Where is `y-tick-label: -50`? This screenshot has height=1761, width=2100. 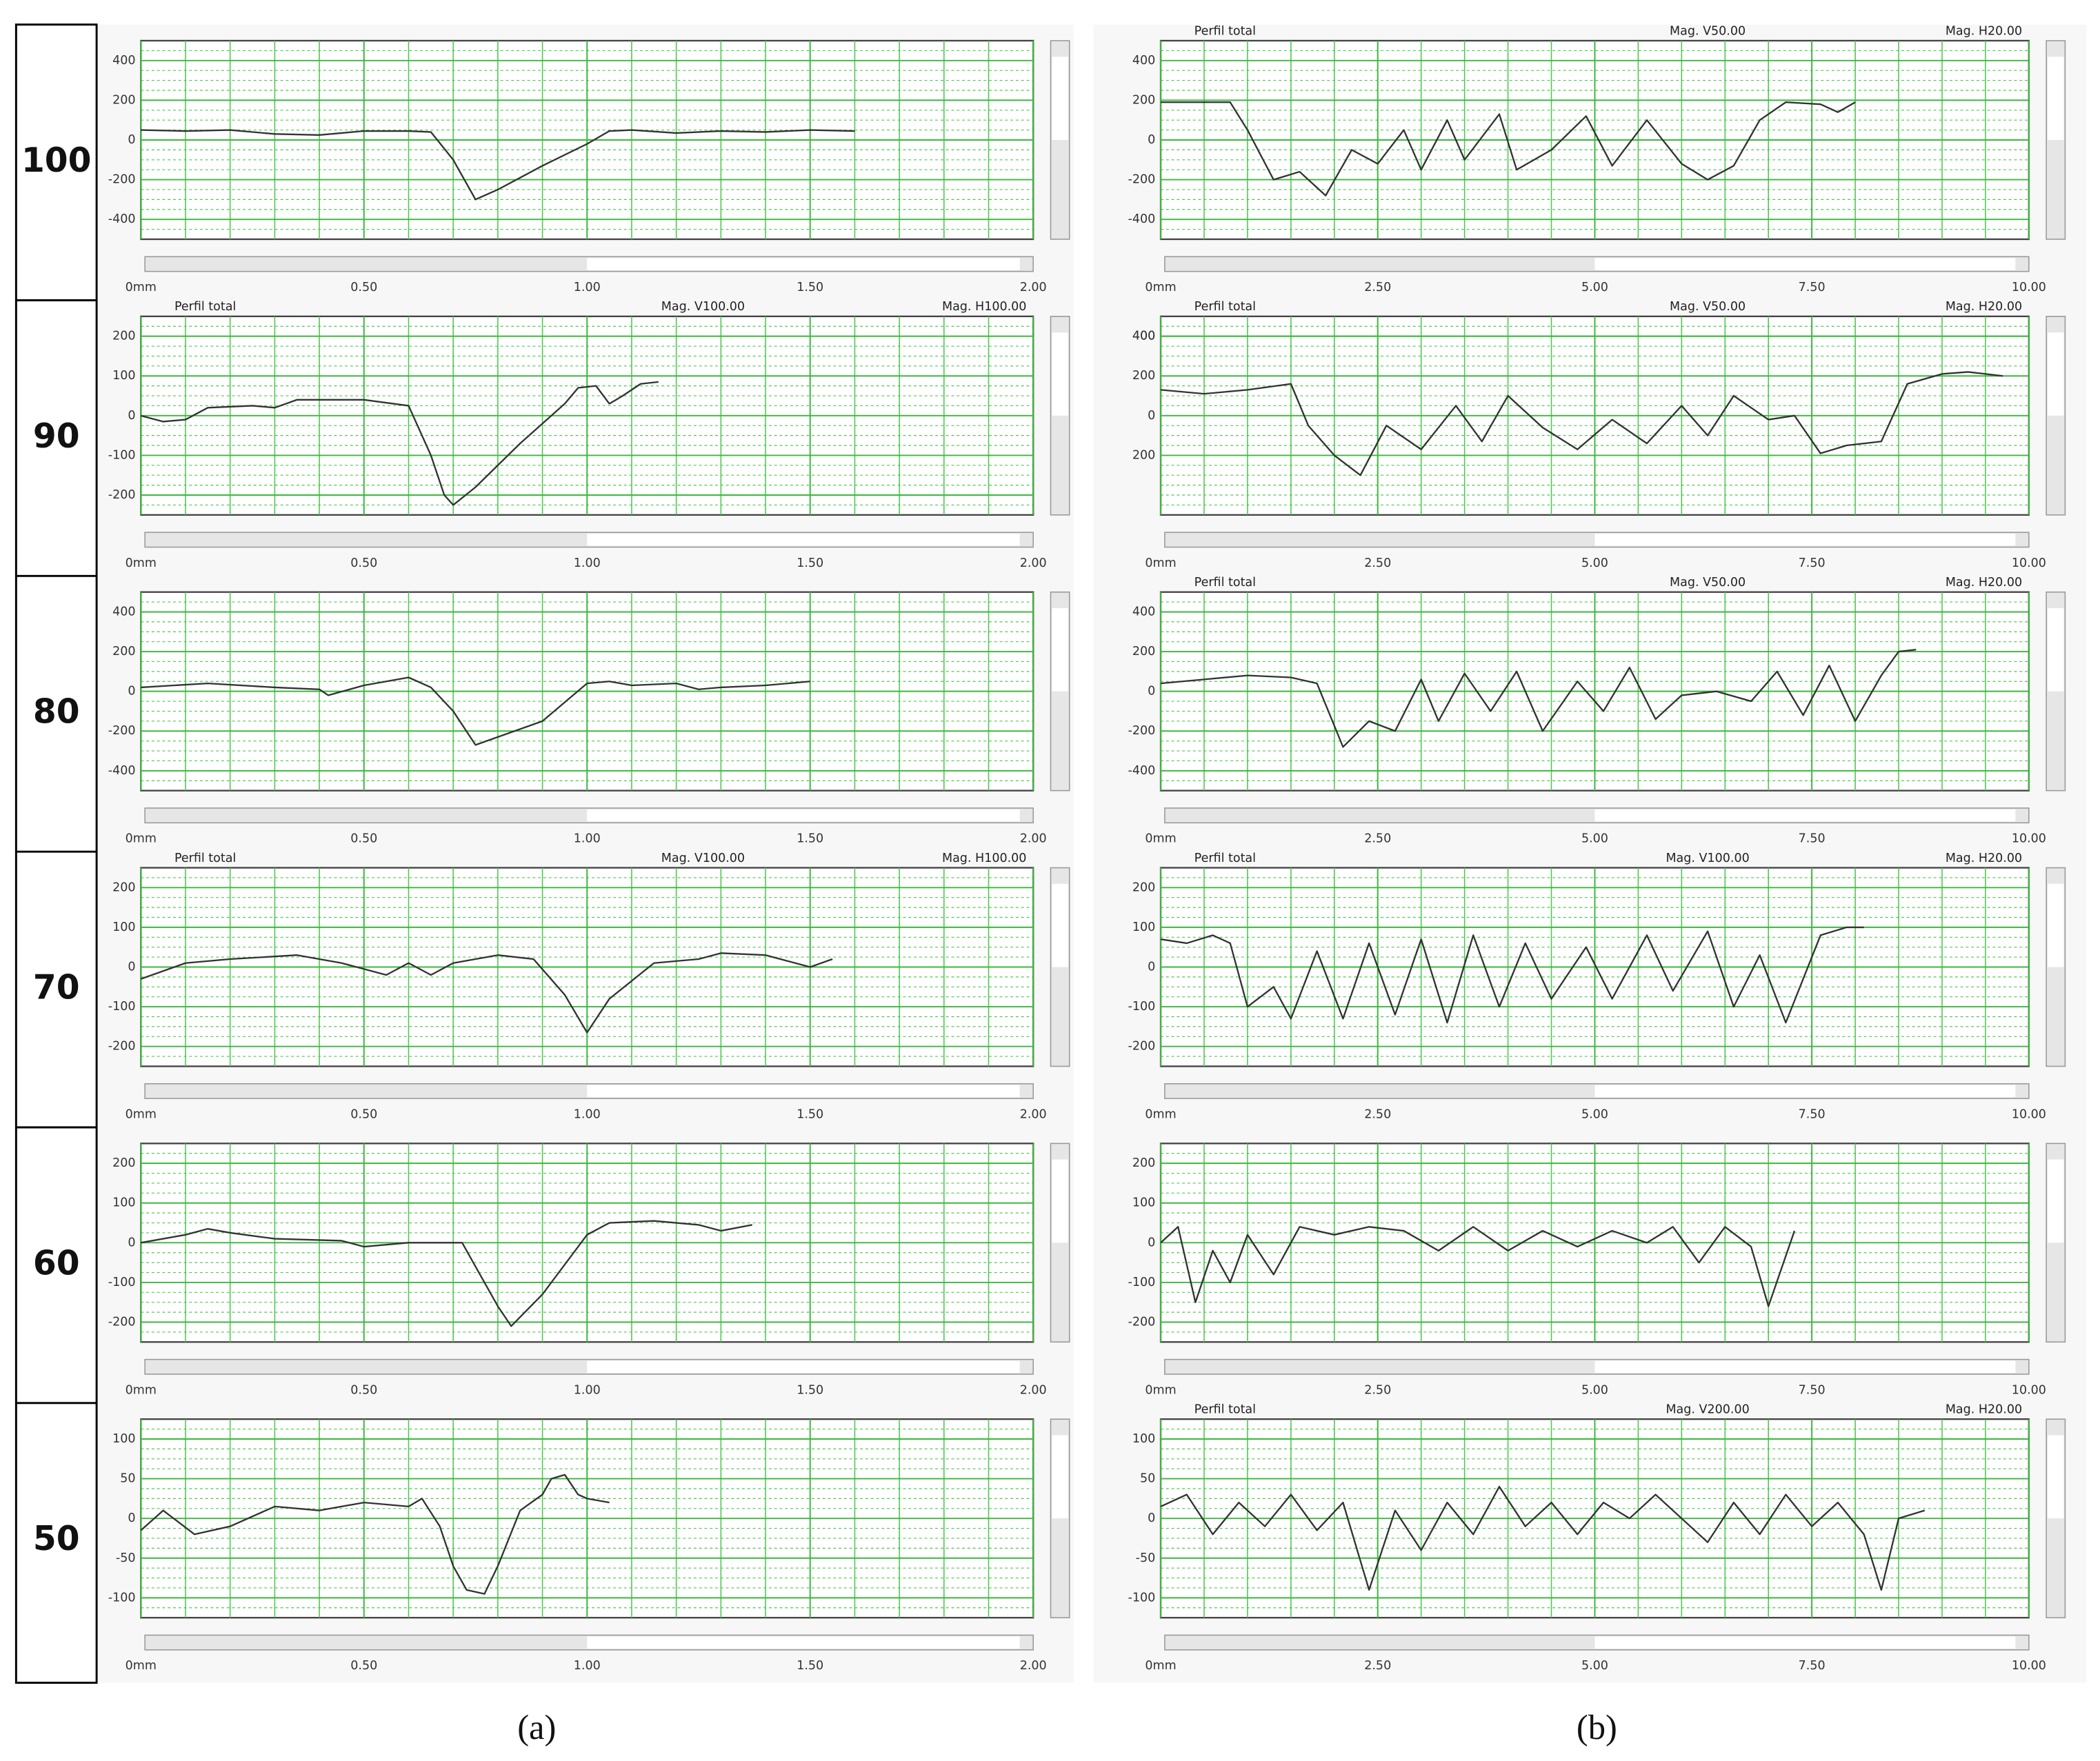
y-tick-label: -50 is located at coordinates (1146, 1558).